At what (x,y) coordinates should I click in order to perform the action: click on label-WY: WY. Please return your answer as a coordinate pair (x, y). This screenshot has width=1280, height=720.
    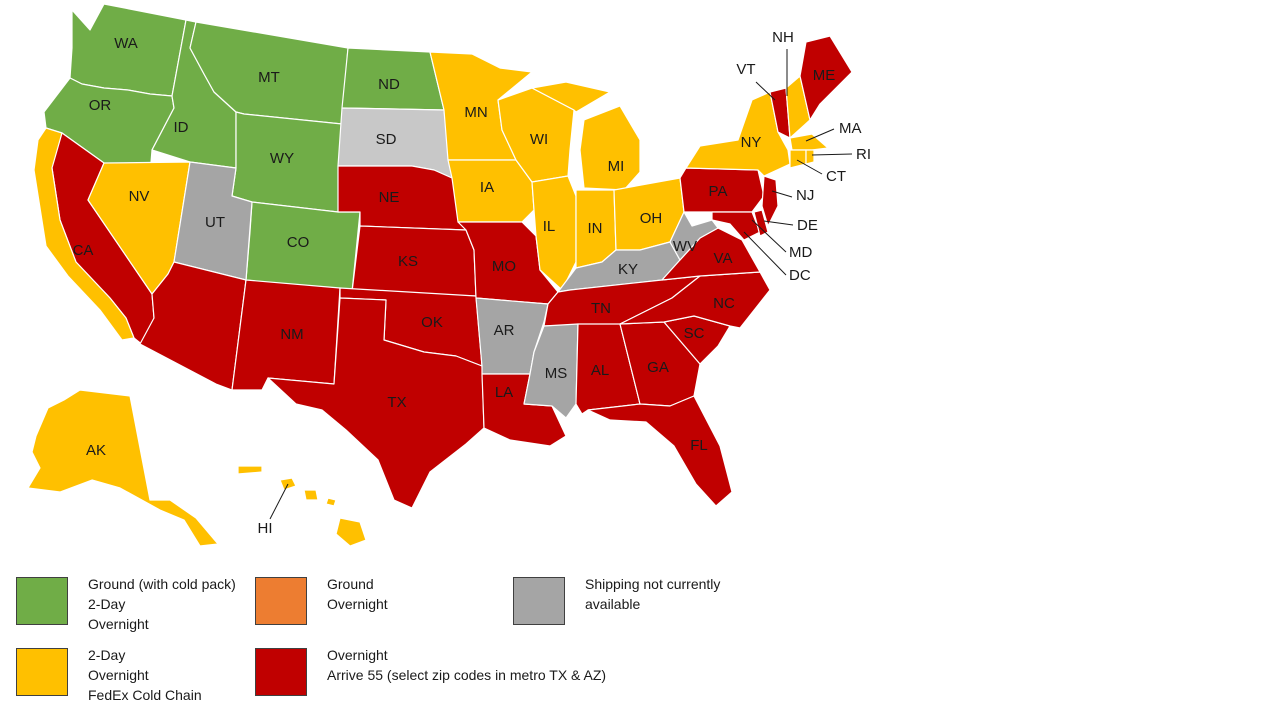
    Looking at the image, I should click on (282, 158).